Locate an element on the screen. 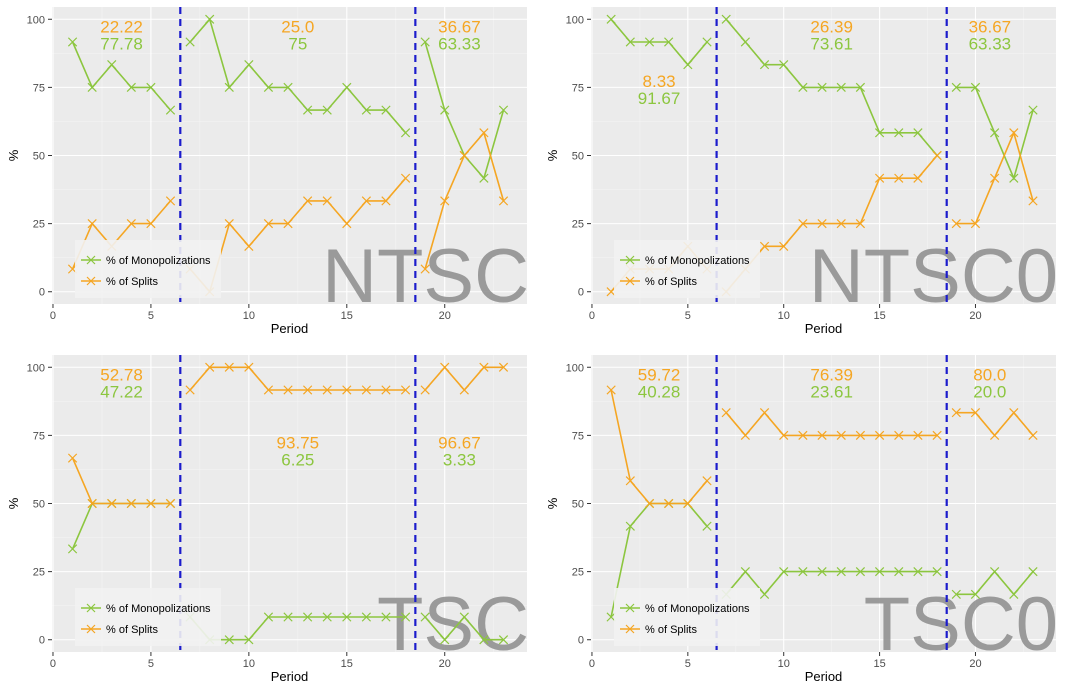 The width and height of the screenshot is (1065, 693). annotation-splits: 52.78 is located at coordinates (121, 374).